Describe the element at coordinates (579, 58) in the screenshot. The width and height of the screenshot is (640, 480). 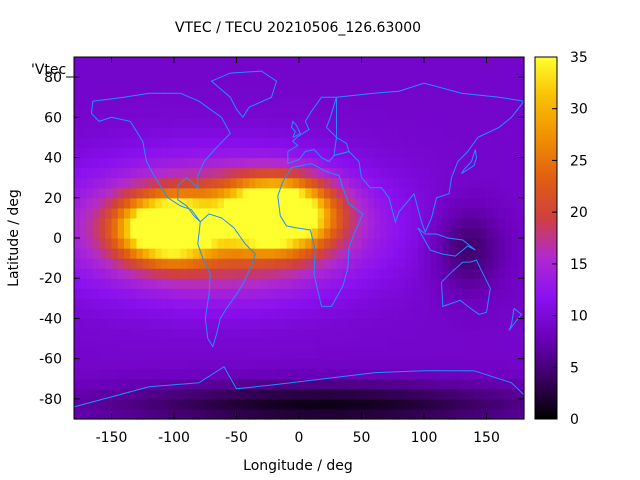
I see `colorbar-tick-label: 35` at that location.